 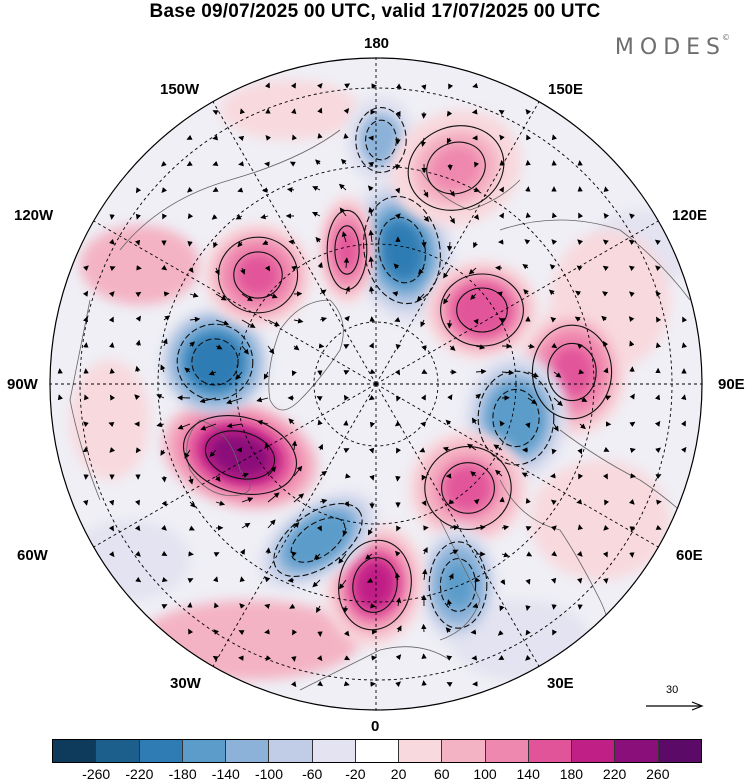 I want to click on colorbar-tick-label: -100, so click(x=269, y=774).